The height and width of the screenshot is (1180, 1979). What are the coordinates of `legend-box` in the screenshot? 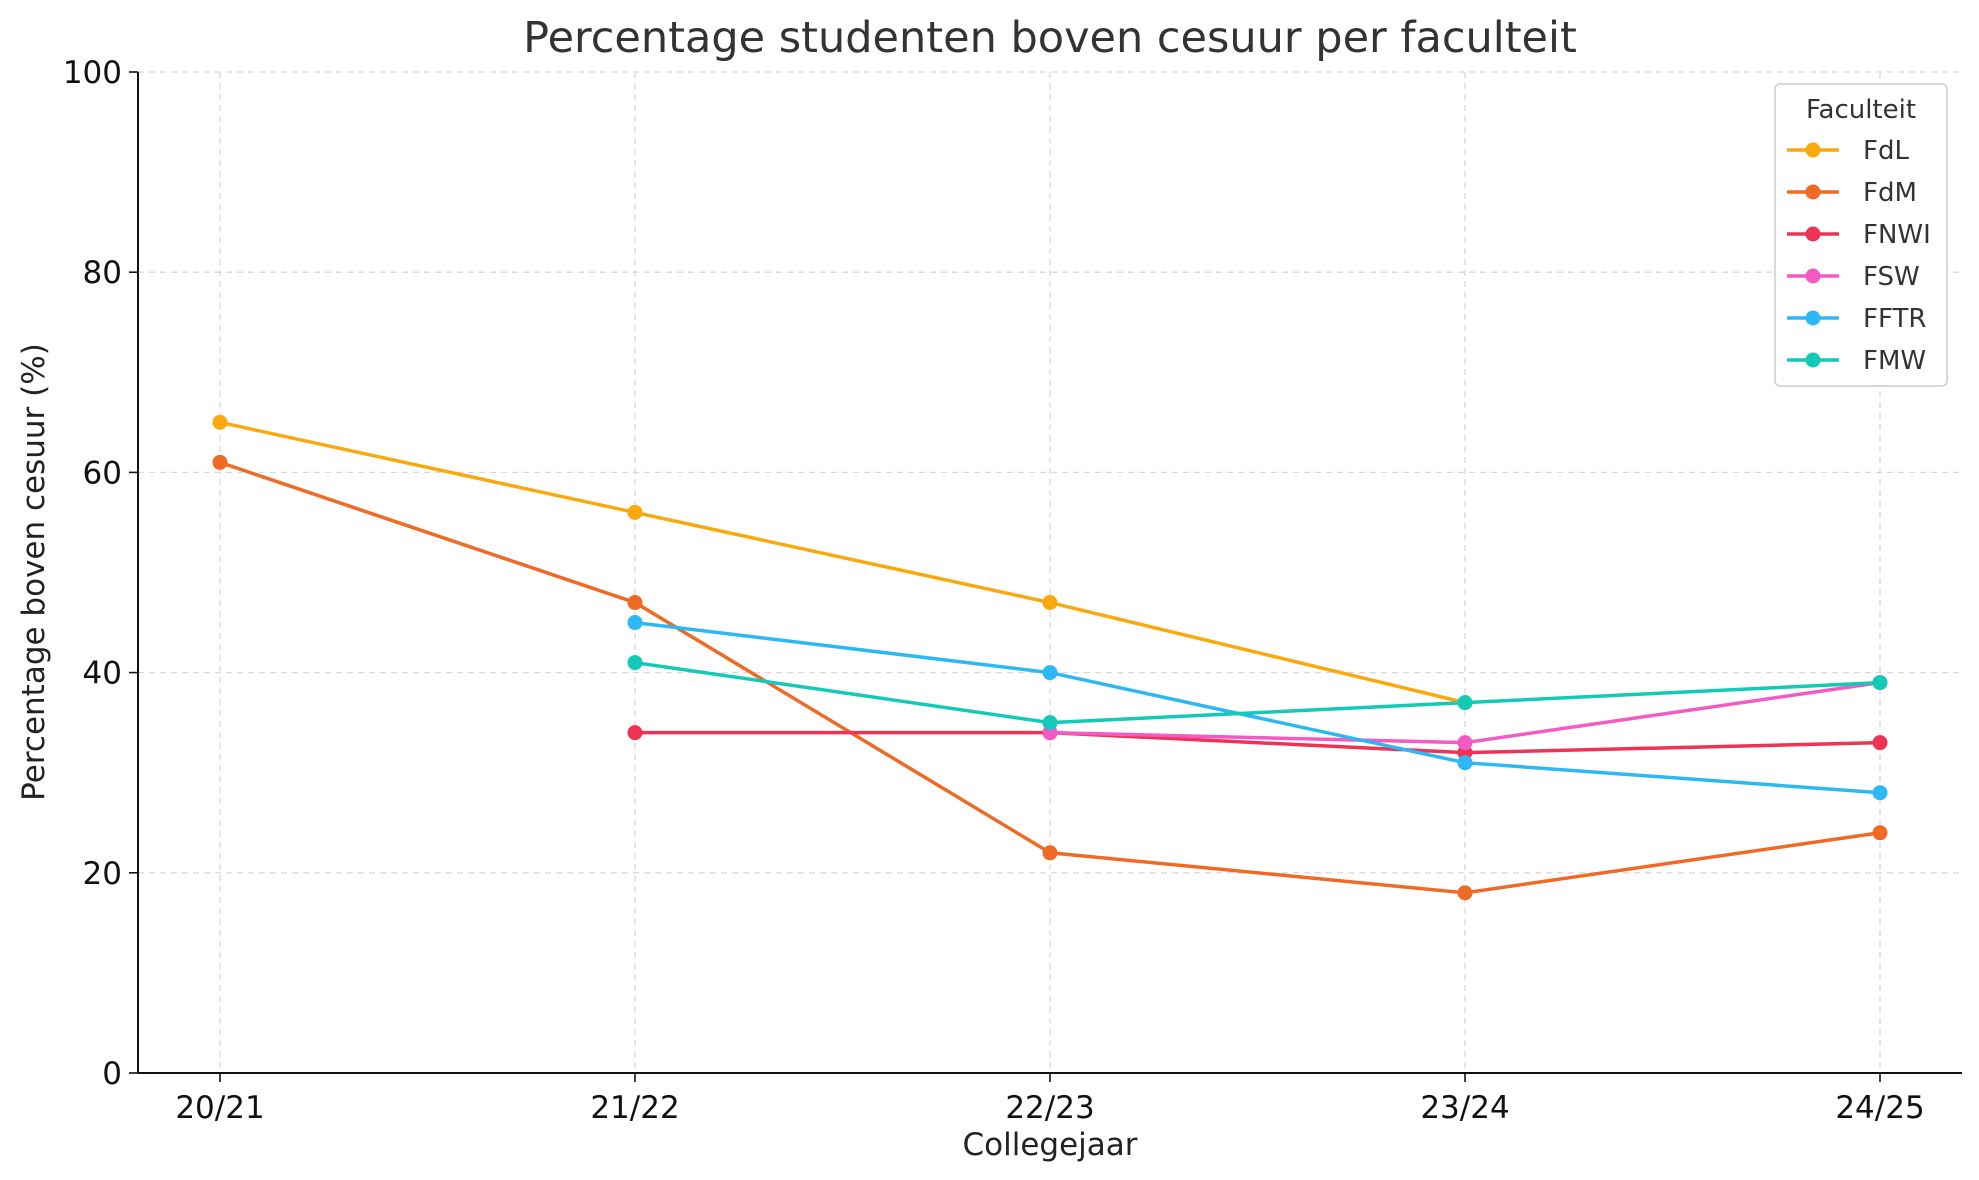 It's located at (1861, 235).